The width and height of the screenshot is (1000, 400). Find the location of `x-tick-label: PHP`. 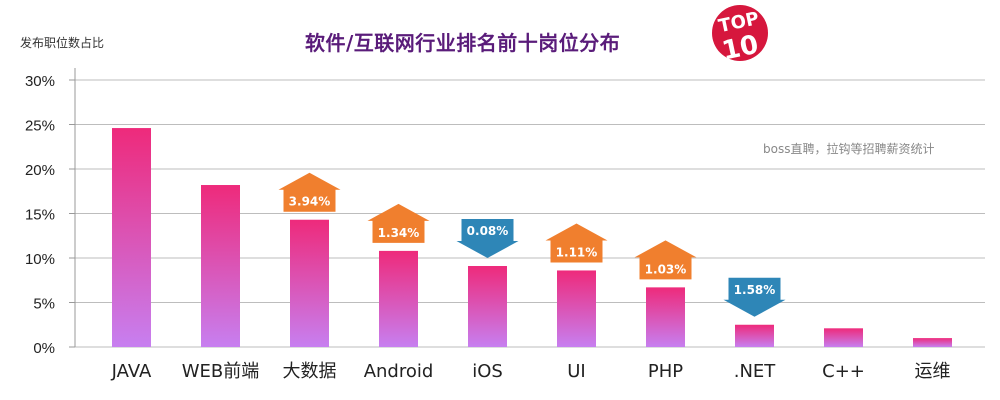

x-tick-label: PHP is located at coordinates (665, 371).